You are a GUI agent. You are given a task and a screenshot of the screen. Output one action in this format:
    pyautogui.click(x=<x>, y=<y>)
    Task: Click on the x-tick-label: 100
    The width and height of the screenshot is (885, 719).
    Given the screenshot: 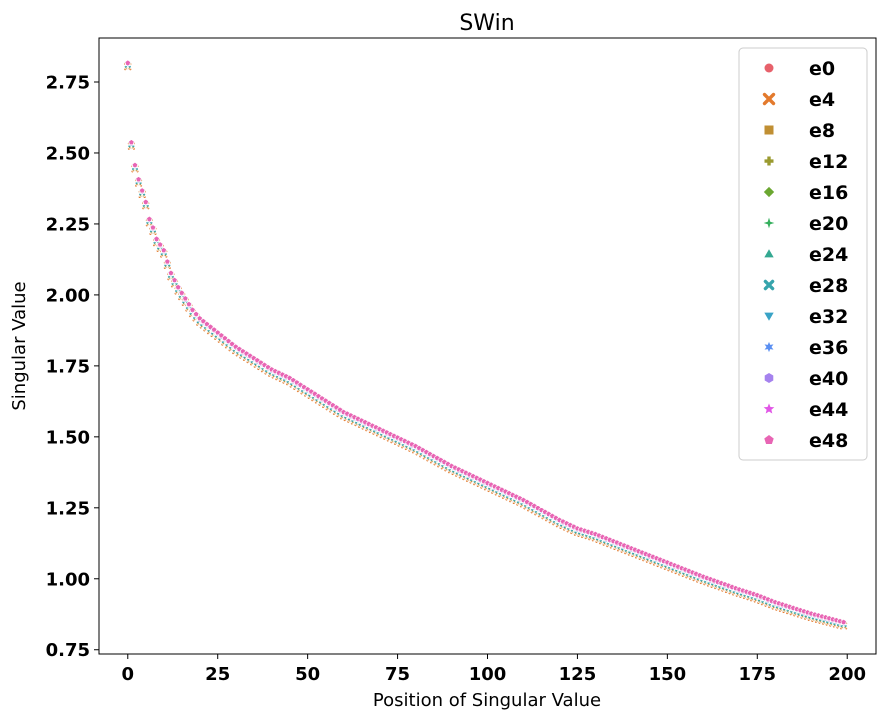 What is the action you would take?
    pyautogui.click(x=488, y=674)
    